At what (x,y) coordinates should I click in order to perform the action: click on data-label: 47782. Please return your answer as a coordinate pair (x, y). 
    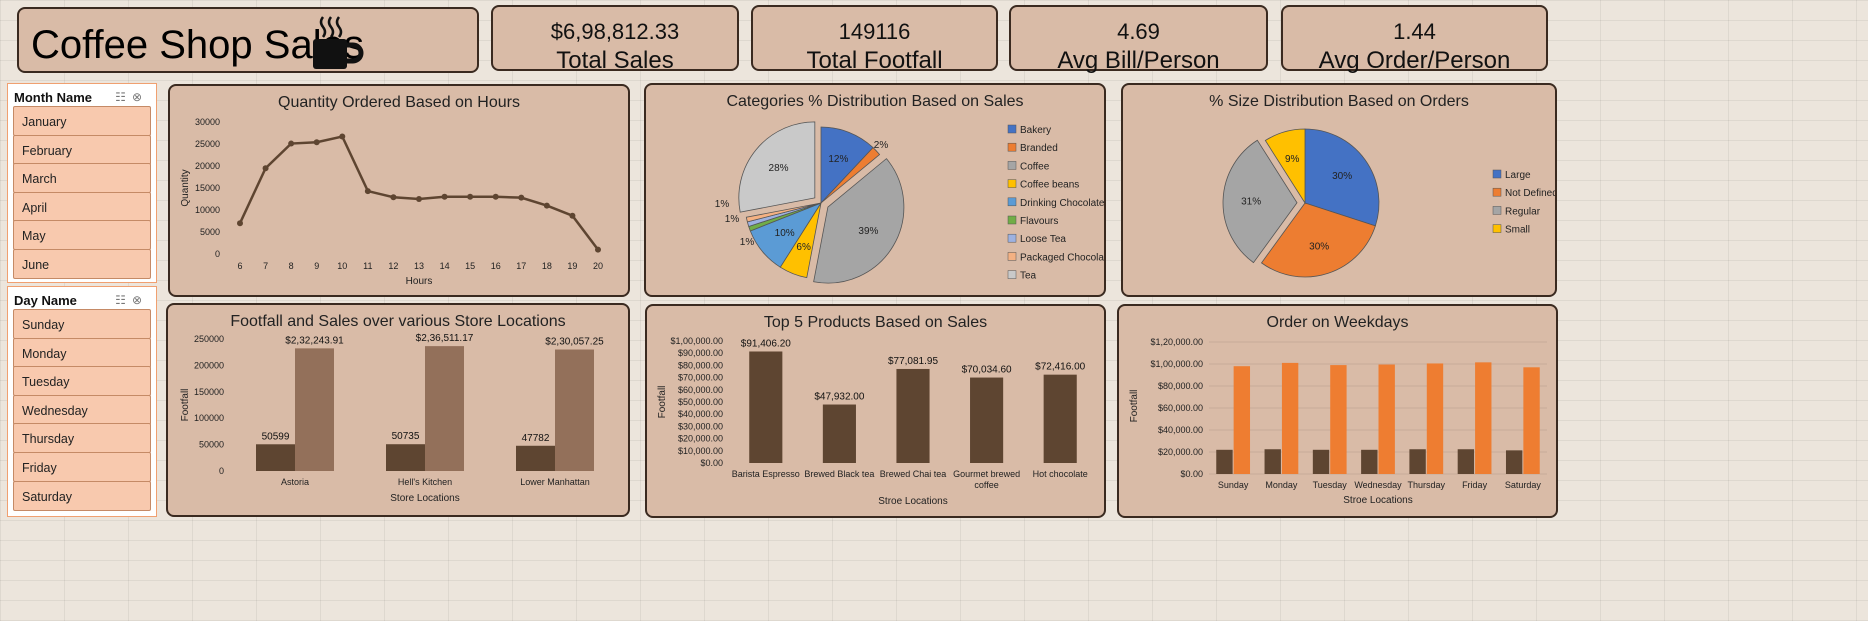
    Looking at the image, I should click on (536, 438).